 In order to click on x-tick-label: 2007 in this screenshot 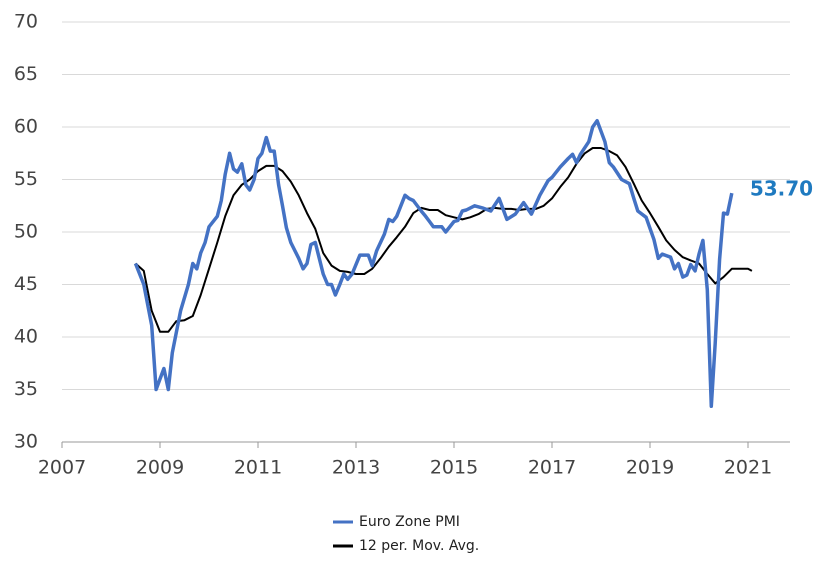, I will do `click(62, 468)`.